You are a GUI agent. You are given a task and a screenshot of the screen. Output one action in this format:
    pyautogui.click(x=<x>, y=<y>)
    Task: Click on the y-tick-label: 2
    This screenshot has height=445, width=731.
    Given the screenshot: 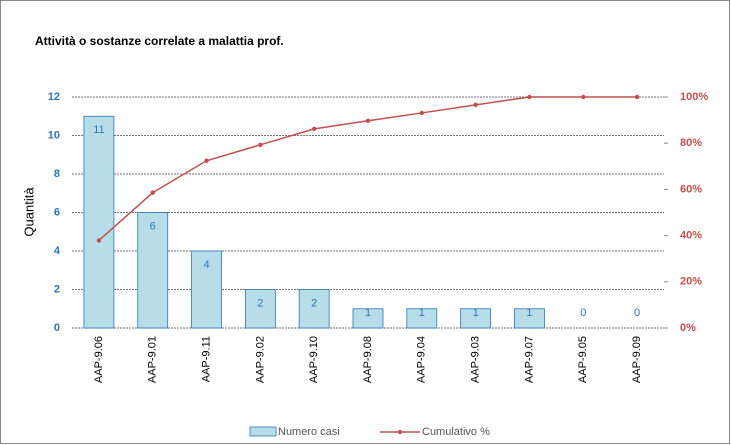 What is the action you would take?
    pyautogui.click(x=57, y=289)
    